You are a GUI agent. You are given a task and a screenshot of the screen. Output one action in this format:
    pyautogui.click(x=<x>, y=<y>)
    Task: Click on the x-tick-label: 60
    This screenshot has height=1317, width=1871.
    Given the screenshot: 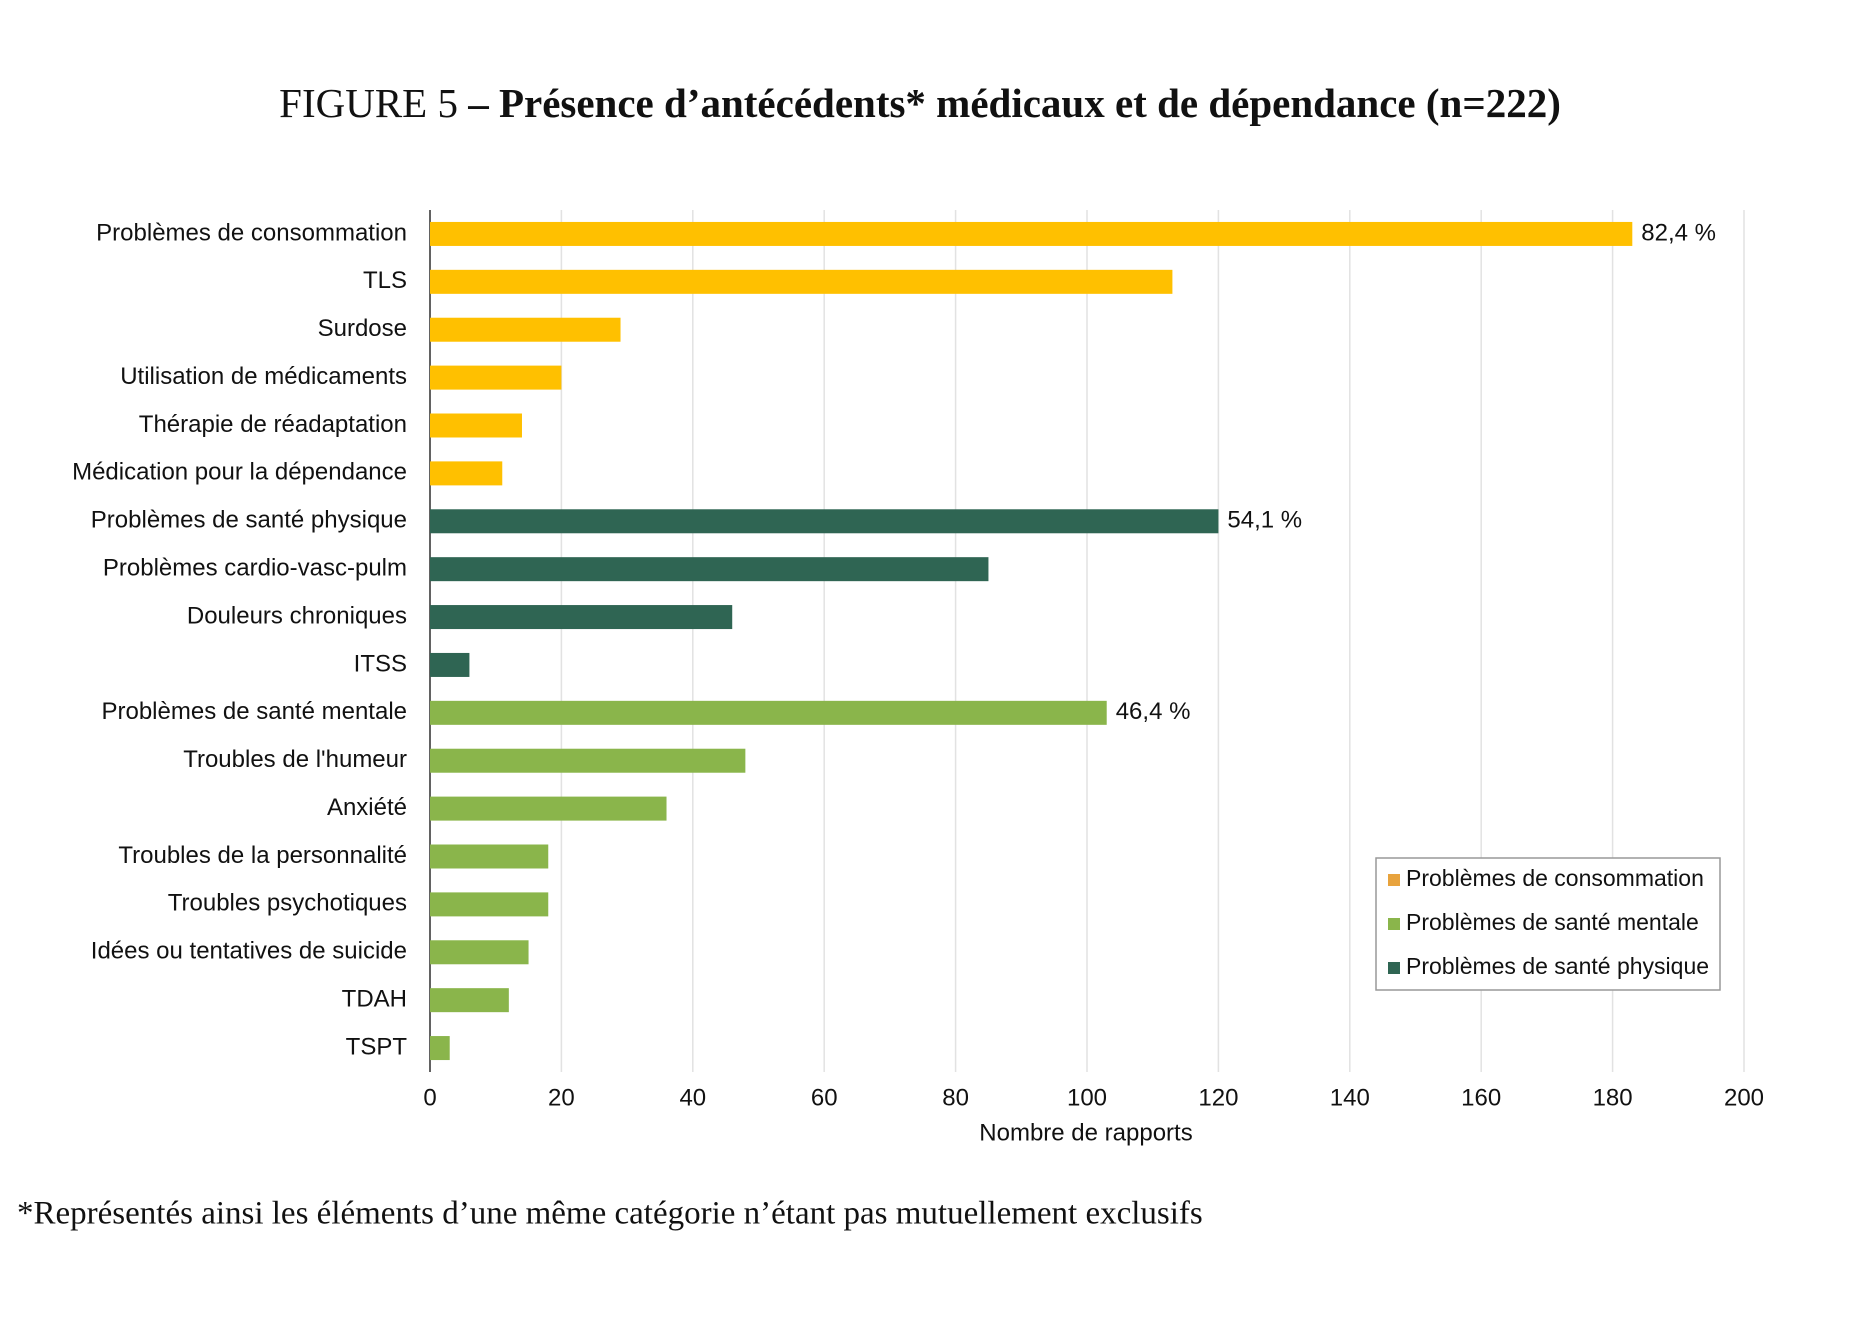 What is the action you would take?
    pyautogui.click(x=824, y=1097)
    